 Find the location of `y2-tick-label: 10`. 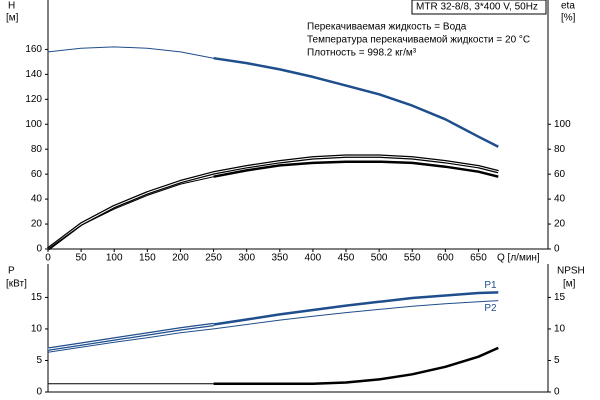

y2-tick-label: 10 is located at coordinates (560, 329).